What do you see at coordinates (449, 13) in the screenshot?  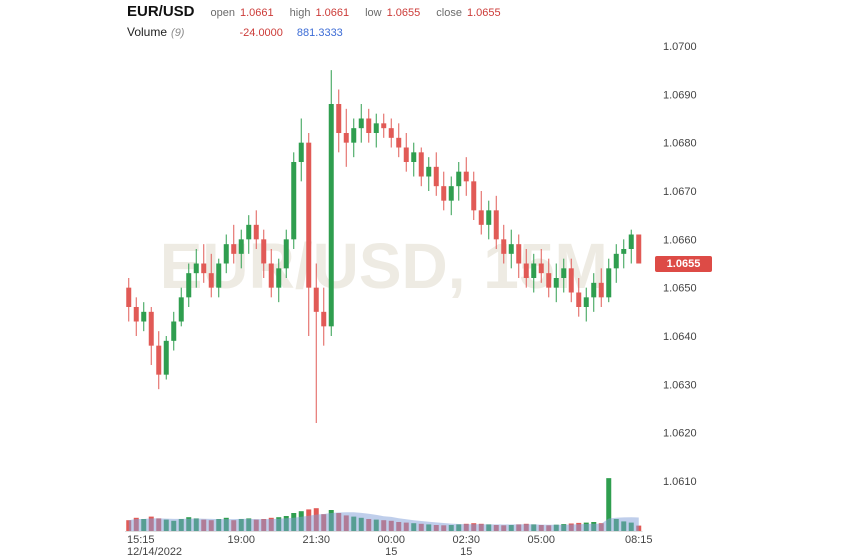 I see `close-label: close` at bounding box center [449, 13].